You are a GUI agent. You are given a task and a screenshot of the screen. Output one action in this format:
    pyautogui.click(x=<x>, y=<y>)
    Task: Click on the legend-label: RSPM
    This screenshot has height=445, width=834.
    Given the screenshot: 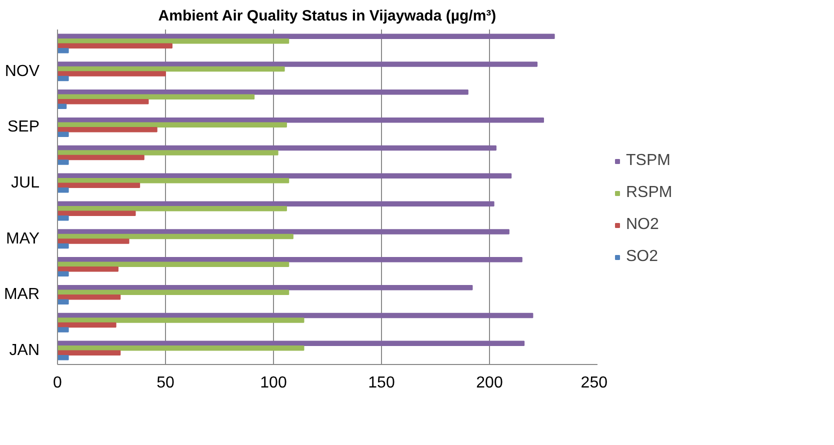 What is the action you would take?
    pyautogui.click(x=649, y=193)
    